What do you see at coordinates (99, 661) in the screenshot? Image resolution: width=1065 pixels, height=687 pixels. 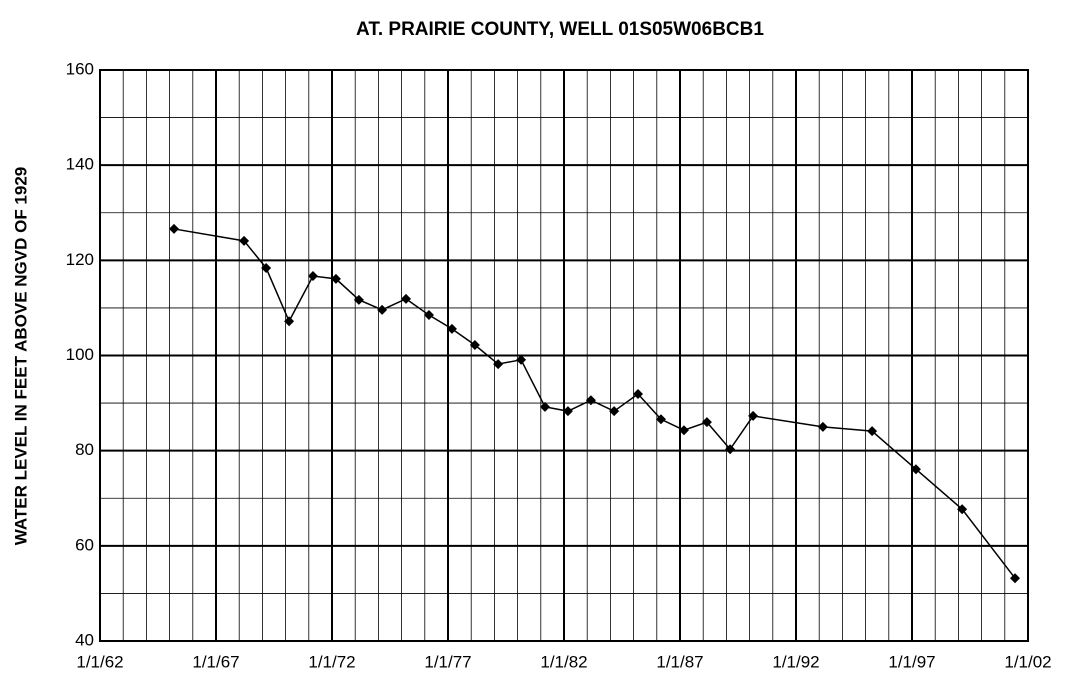 I see `x-tick-label: 1/1/62` at bounding box center [99, 661].